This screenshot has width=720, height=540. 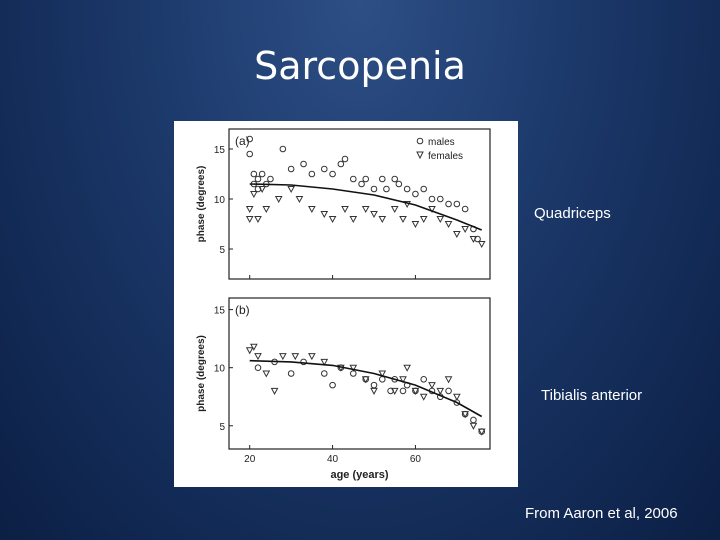 I want to click on panel-label-1: (a), so click(x=242, y=141).